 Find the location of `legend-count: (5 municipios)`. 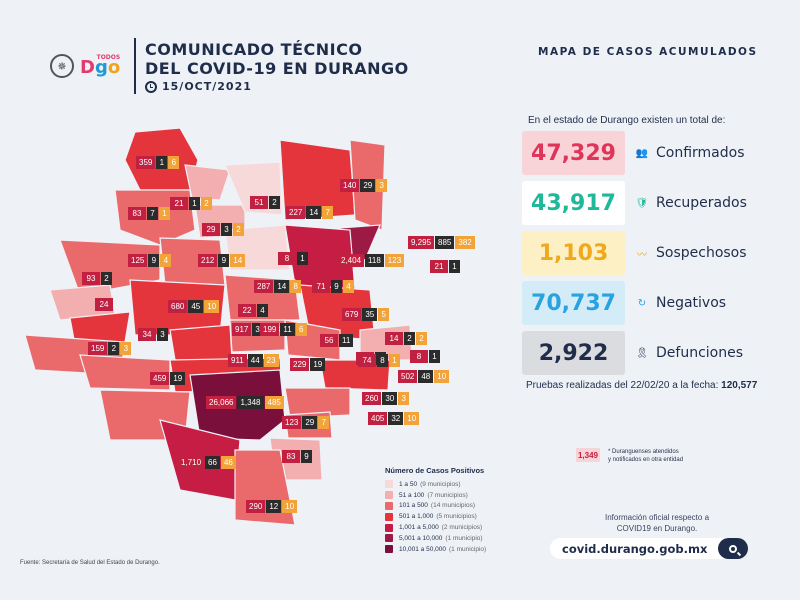

legend-count: (5 municipios) is located at coordinates (456, 517).